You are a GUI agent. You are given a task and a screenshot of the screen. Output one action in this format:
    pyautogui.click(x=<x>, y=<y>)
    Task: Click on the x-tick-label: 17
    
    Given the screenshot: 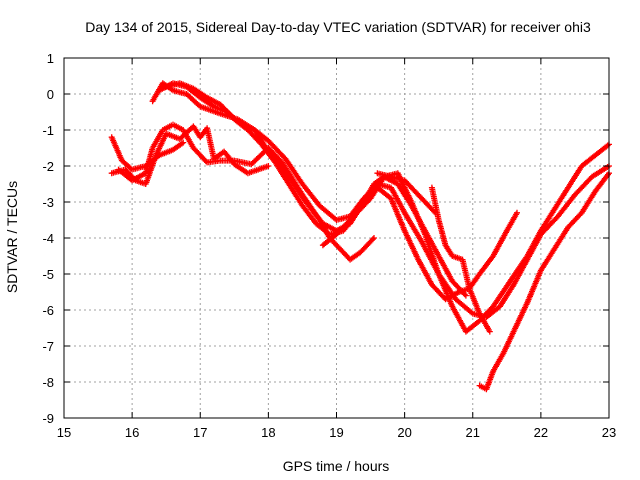 What is the action you would take?
    pyautogui.click(x=200, y=432)
    